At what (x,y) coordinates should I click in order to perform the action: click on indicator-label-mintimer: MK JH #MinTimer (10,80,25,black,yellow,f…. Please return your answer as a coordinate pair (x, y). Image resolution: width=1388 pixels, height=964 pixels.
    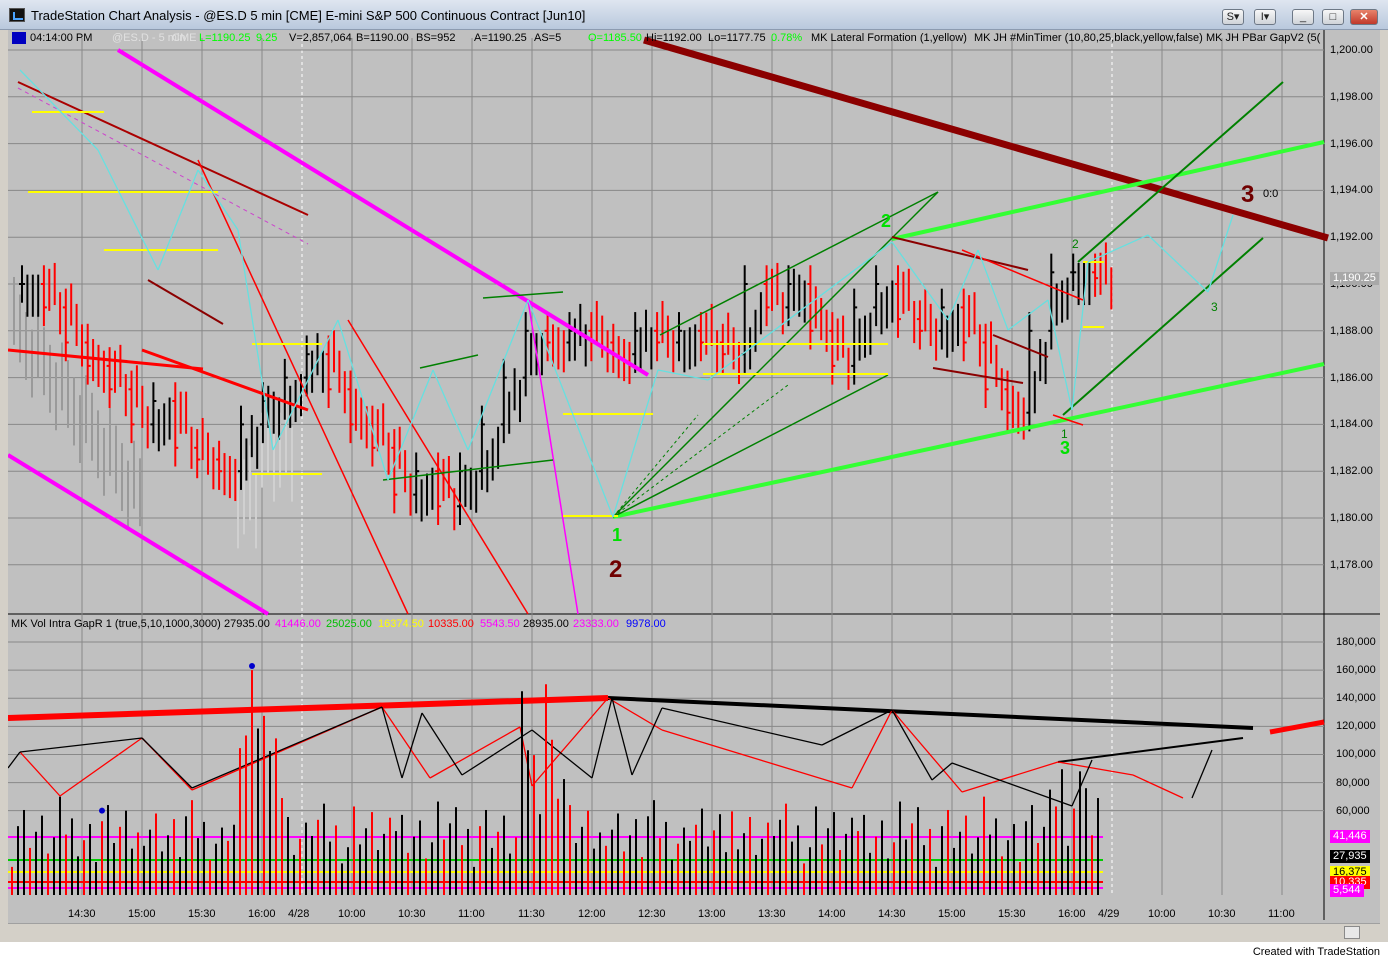
    Looking at the image, I should click on (1088, 38).